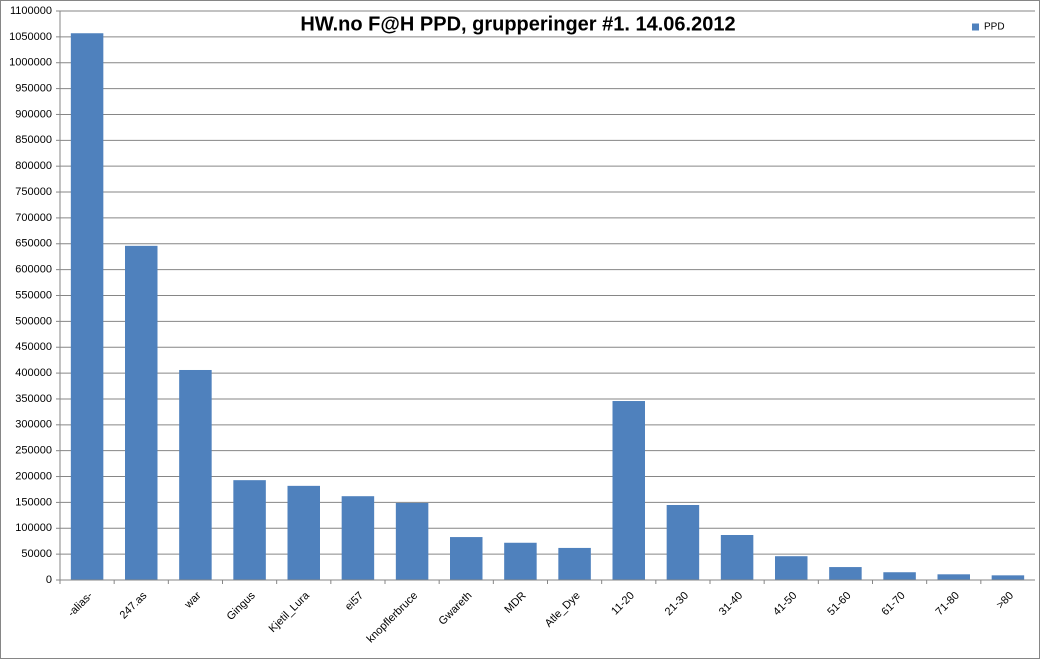 The height and width of the screenshot is (659, 1040). I want to click on y-tick-label: 350000, so click(33, 399).